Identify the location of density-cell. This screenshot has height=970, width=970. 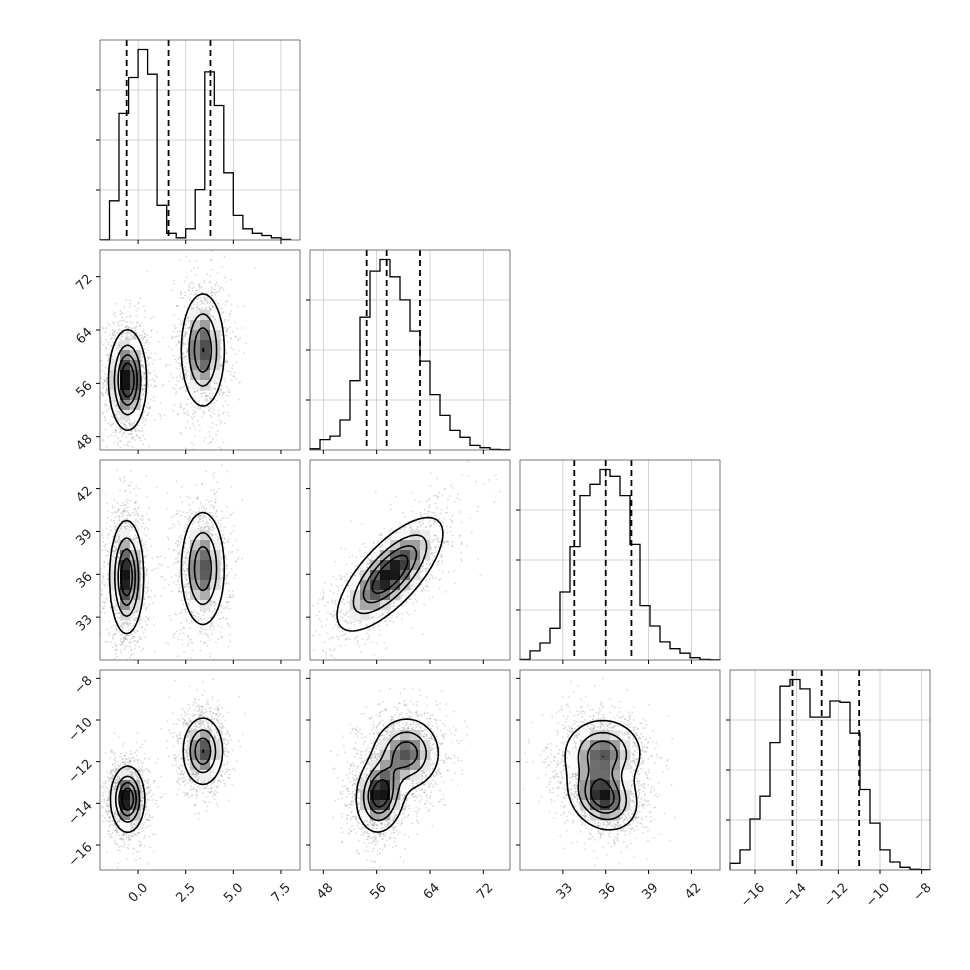
(205, 365).